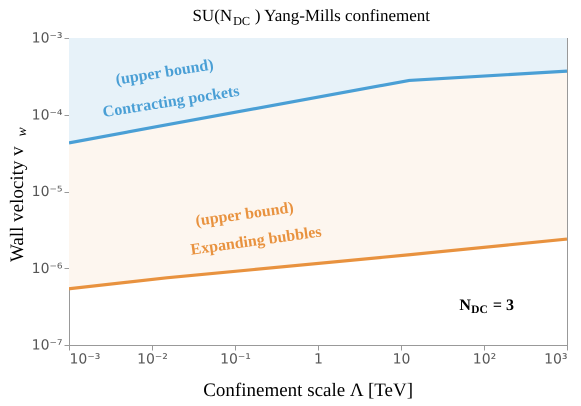 This screenshot has height=406, width=581. I want to click on x-tick-label: 10⁻¹, so click(235, 360).